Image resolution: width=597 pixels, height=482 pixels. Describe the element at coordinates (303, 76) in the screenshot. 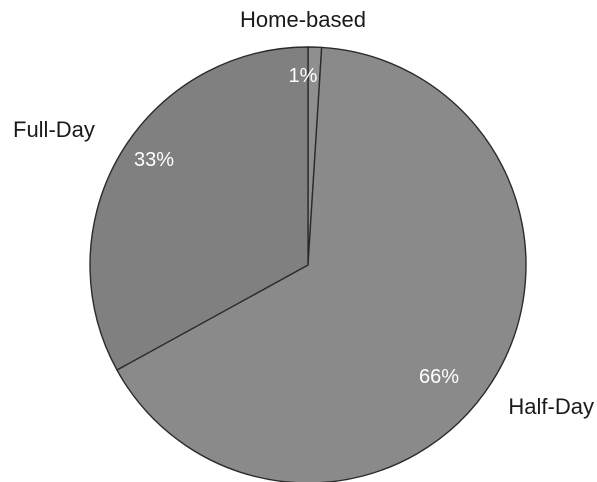

I see `value-label-home-based: 1%` at that location.